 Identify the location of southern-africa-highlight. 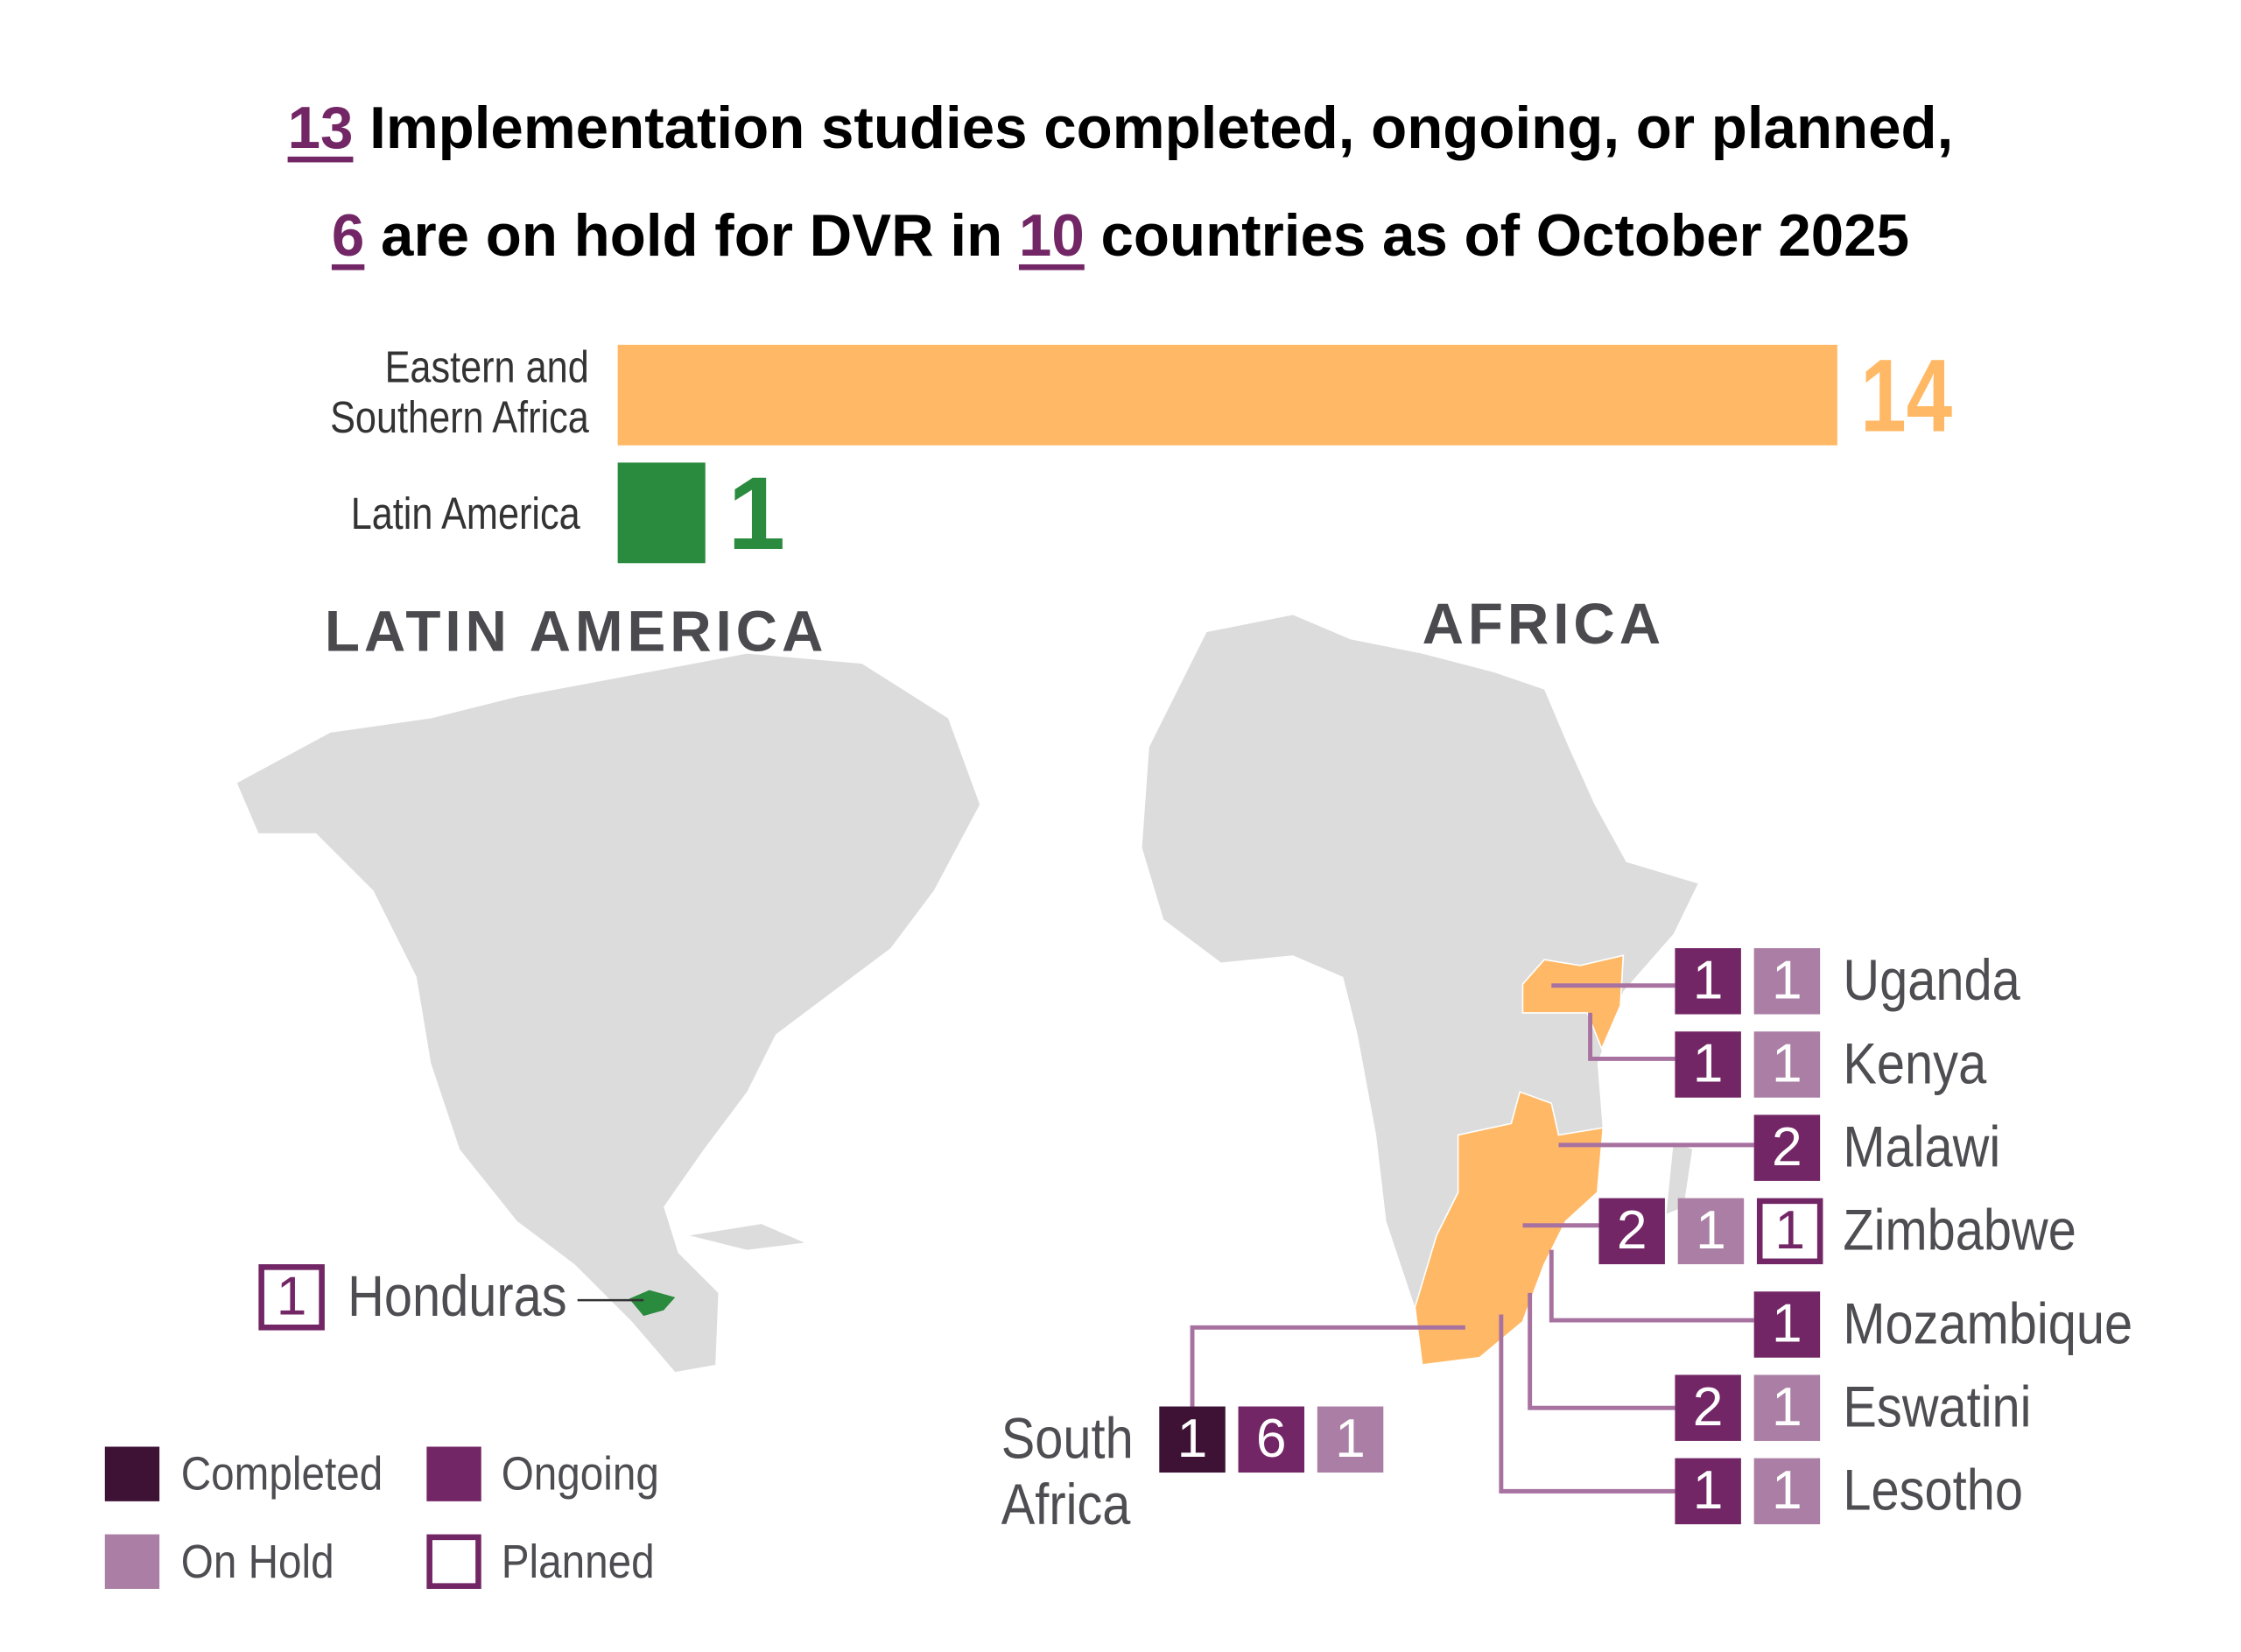
(1509, 1228).